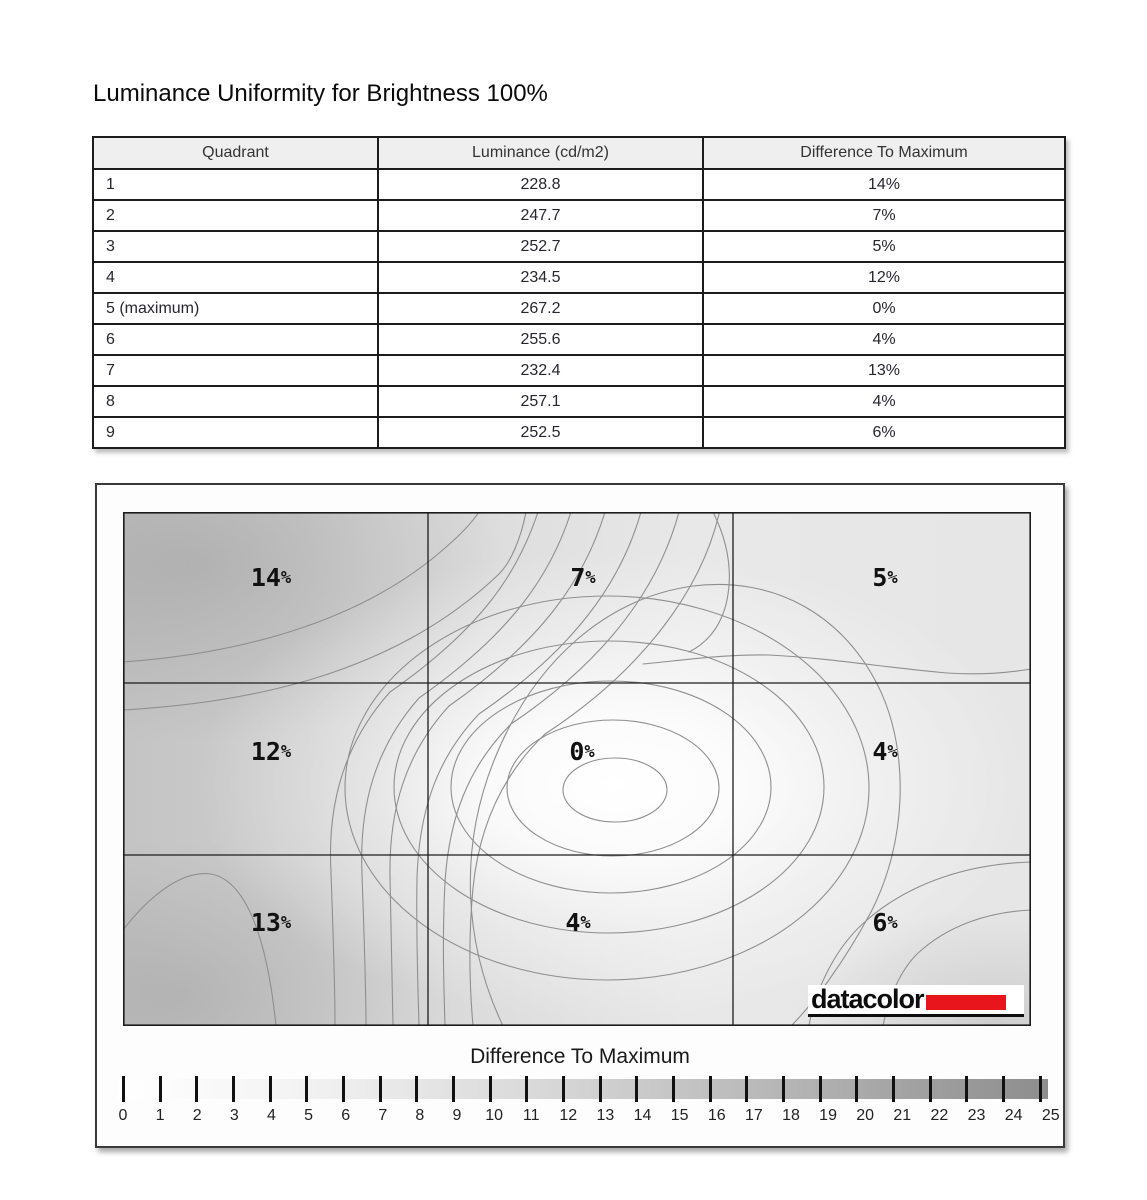 This screenshot has width=1147, height=1200. What do you see at coordinates (531, 1115) in the screenshot?
I see `scale-tick-label: 11` at bounding box center [531, 1115].